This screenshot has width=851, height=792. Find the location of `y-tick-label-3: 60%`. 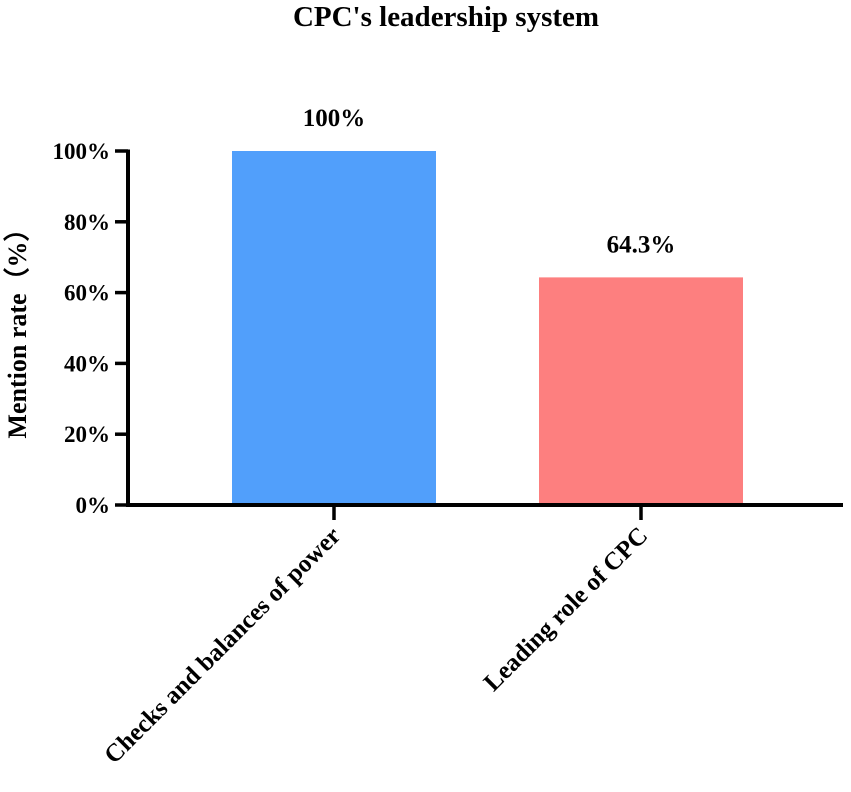

y-tick-label-3: 60% is located at coordinates (87, 293).